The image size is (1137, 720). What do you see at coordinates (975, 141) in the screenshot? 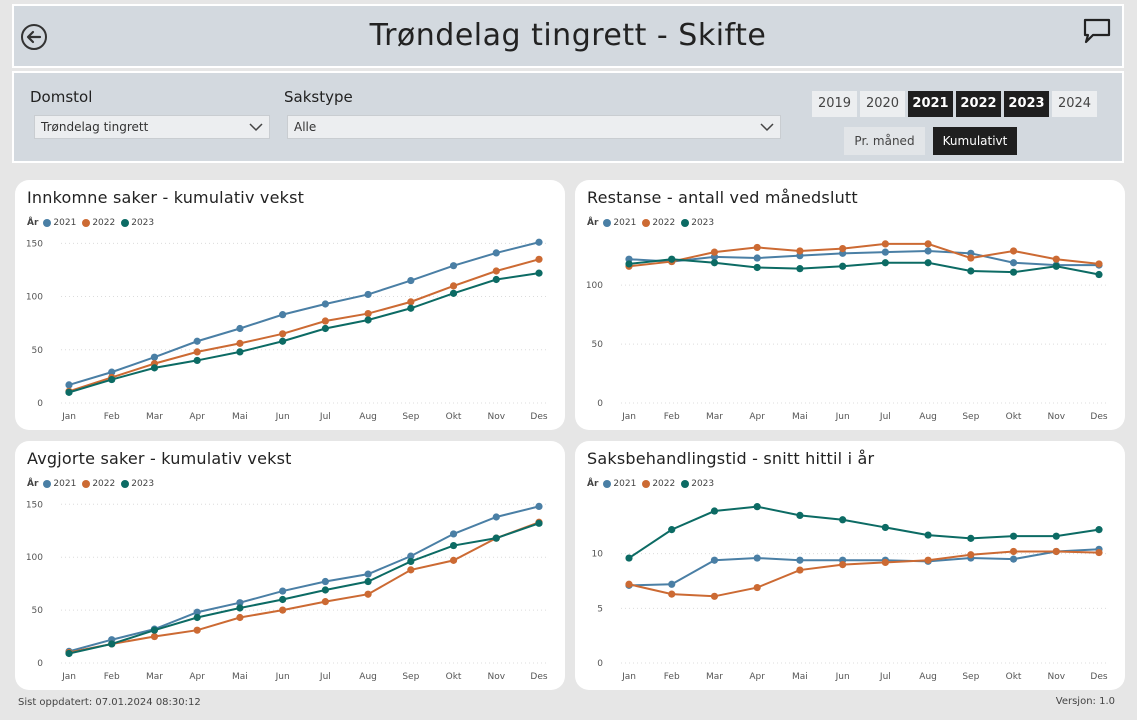
I see `mode-button-cumulative: Kumulativt` at bounding box center [975, 141].